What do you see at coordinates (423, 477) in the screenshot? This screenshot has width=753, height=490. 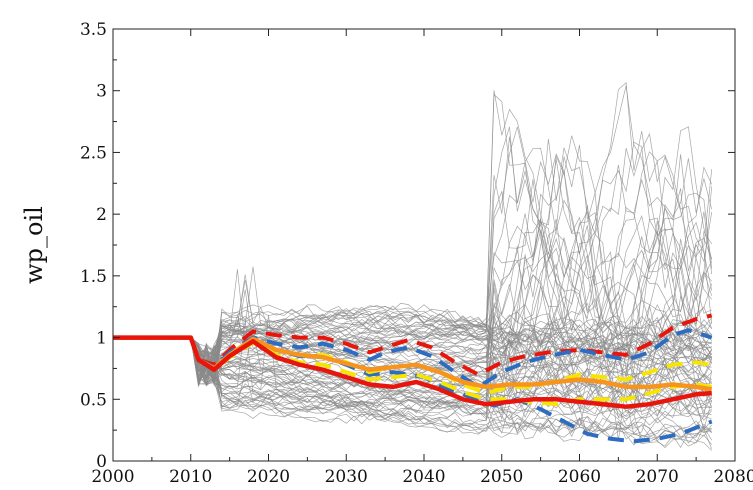 I see `x-tick-label: 2040` at bounding box center [423, 477].